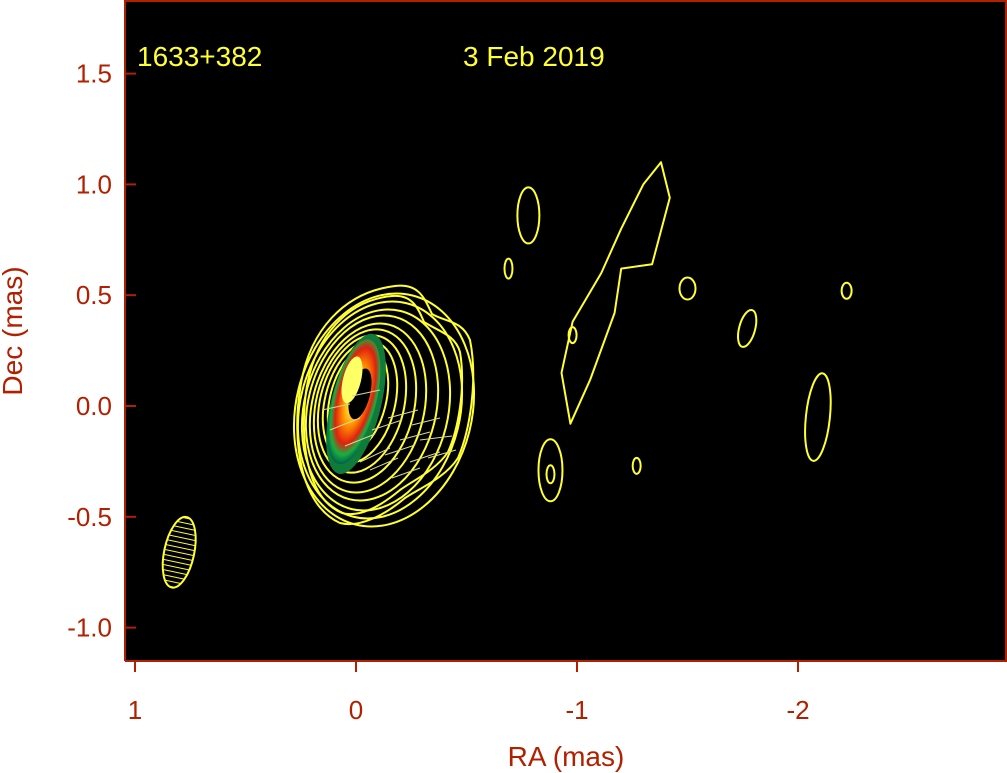 This screenshot has height=773, width=1007. I want to click on y-tick-label: 0.0, so click(94, 406).